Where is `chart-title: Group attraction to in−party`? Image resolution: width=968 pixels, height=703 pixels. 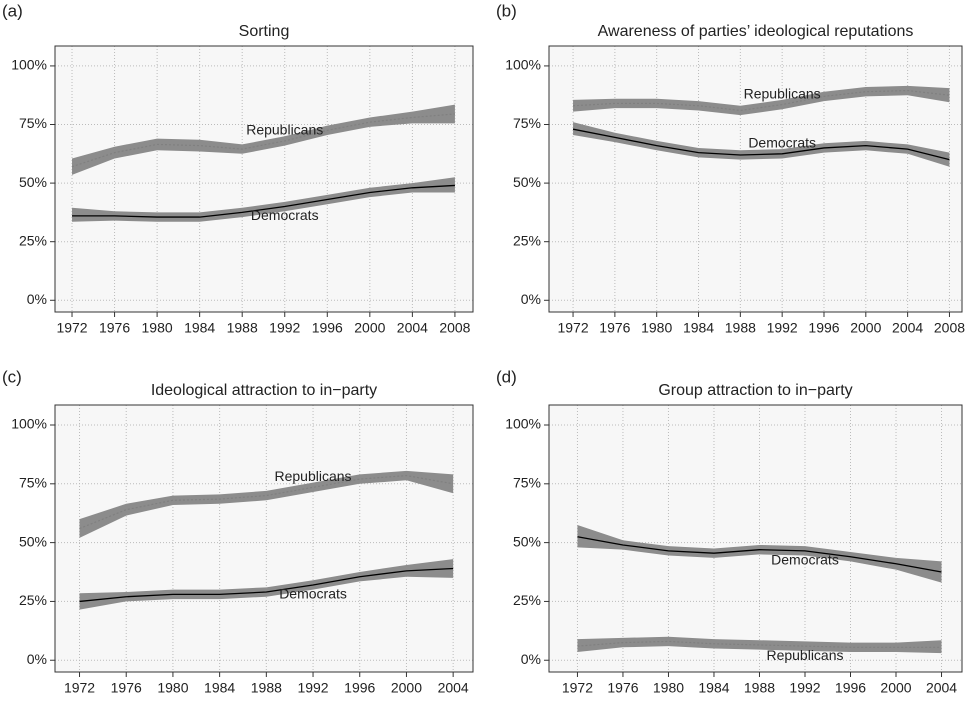 chart-title: Group attraction to in−party is located at coordinates (755, 390).